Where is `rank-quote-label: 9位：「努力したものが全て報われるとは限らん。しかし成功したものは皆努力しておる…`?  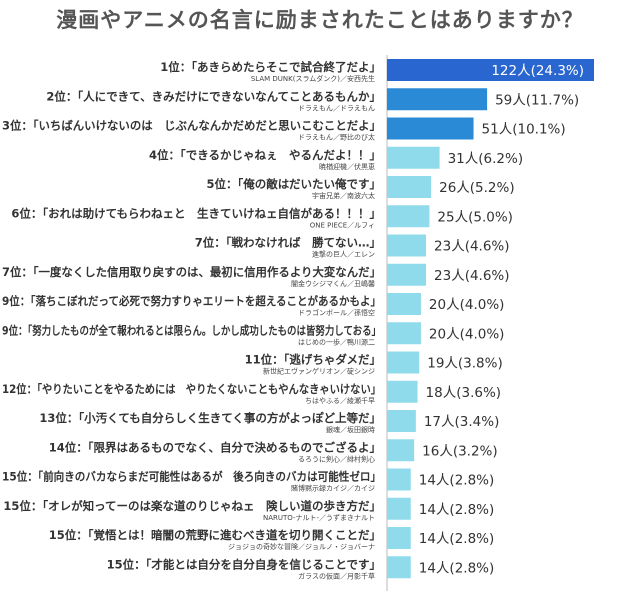
rank-quote-label: 9位：「努力したものが全て報われるとは限らん。しかし成功したものは皆努力しておる… is located at coordinates (191, 330).